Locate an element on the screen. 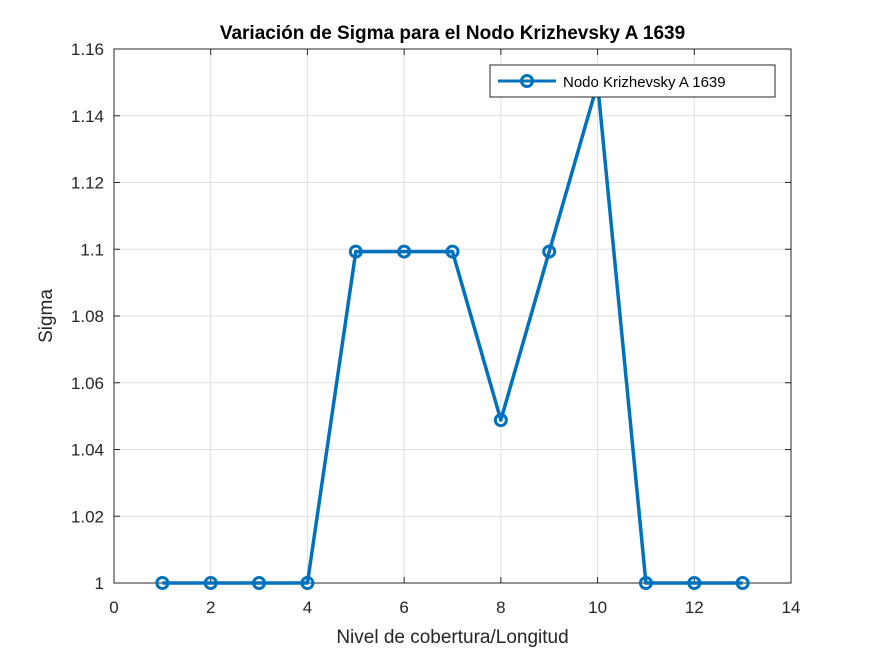 Image resolution: width=875 pixels, height=656 pixels. x-tick-label: 10 is located at coordinates (597, 607).